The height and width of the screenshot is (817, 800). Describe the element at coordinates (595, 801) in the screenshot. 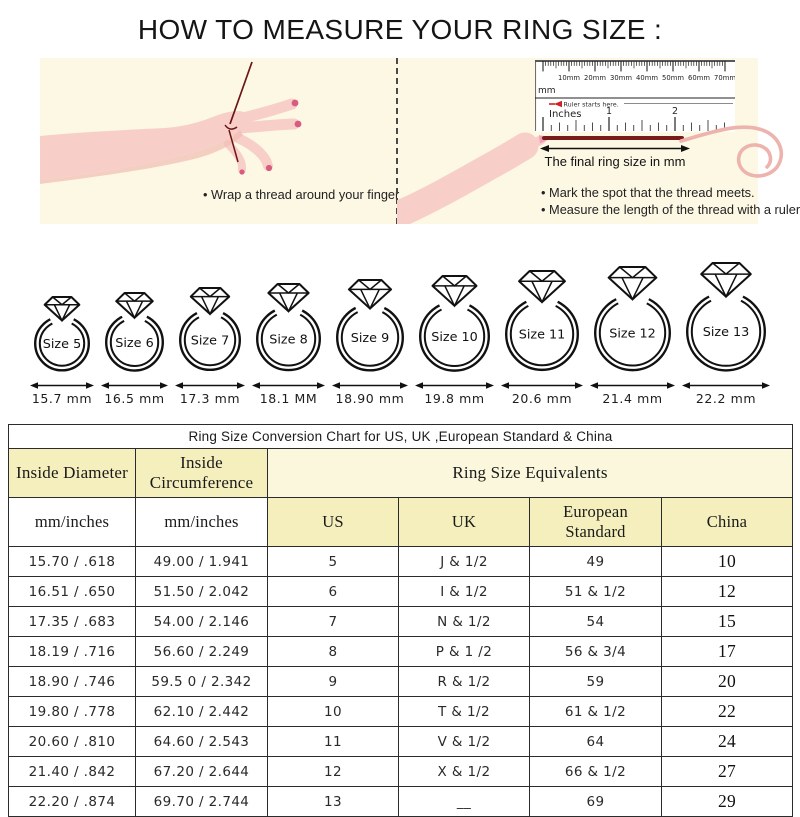

I see `cell-european-standard: 69` at that location.